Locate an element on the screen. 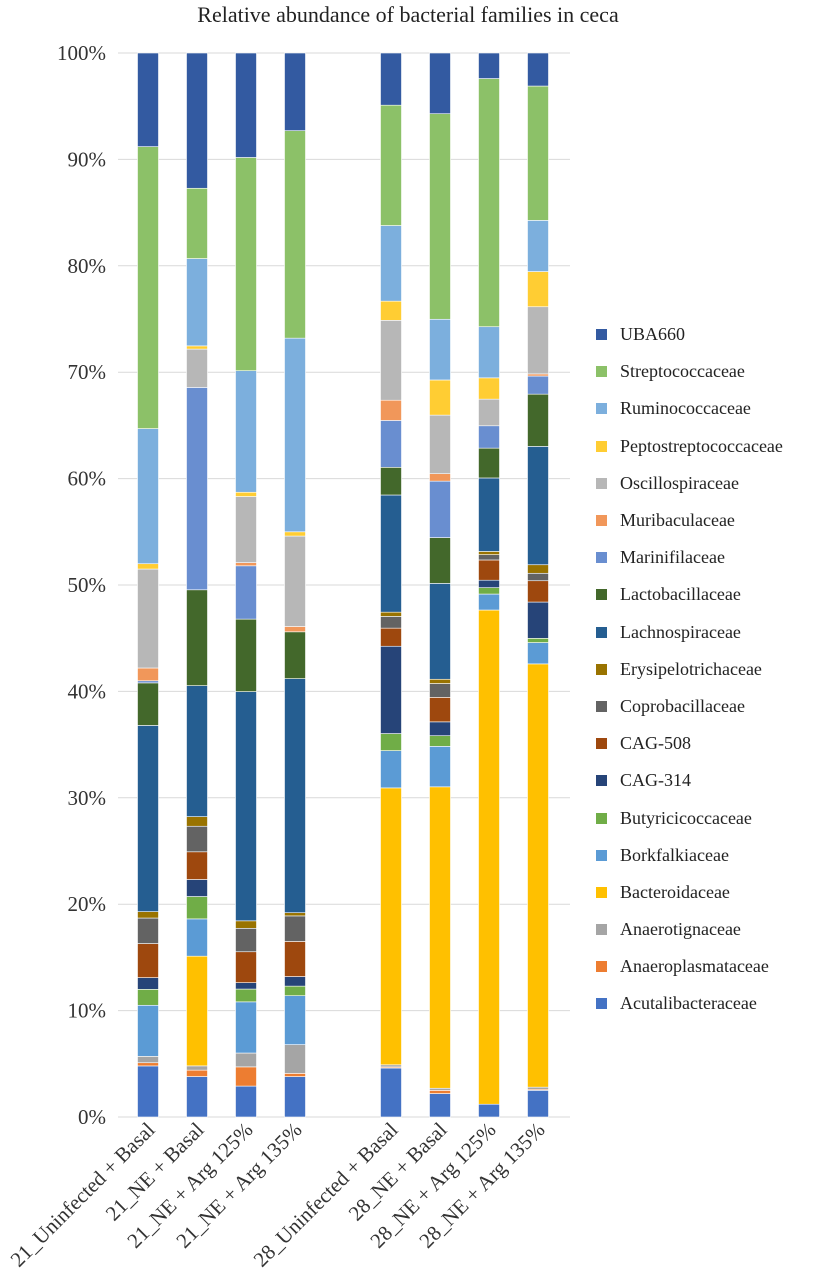 The height and width of the screenshot is (1283, 816). legend-label: UBA660 is located at coordinates (653, 334).